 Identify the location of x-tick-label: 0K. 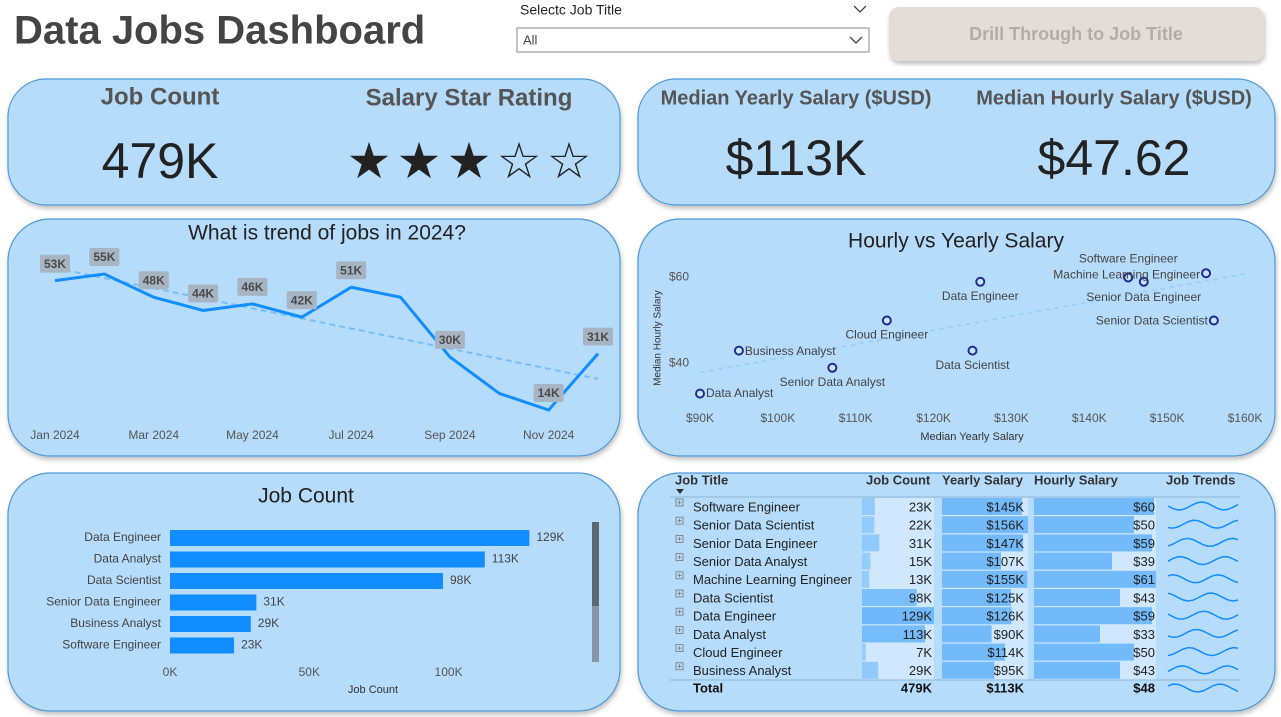
(170, 672).